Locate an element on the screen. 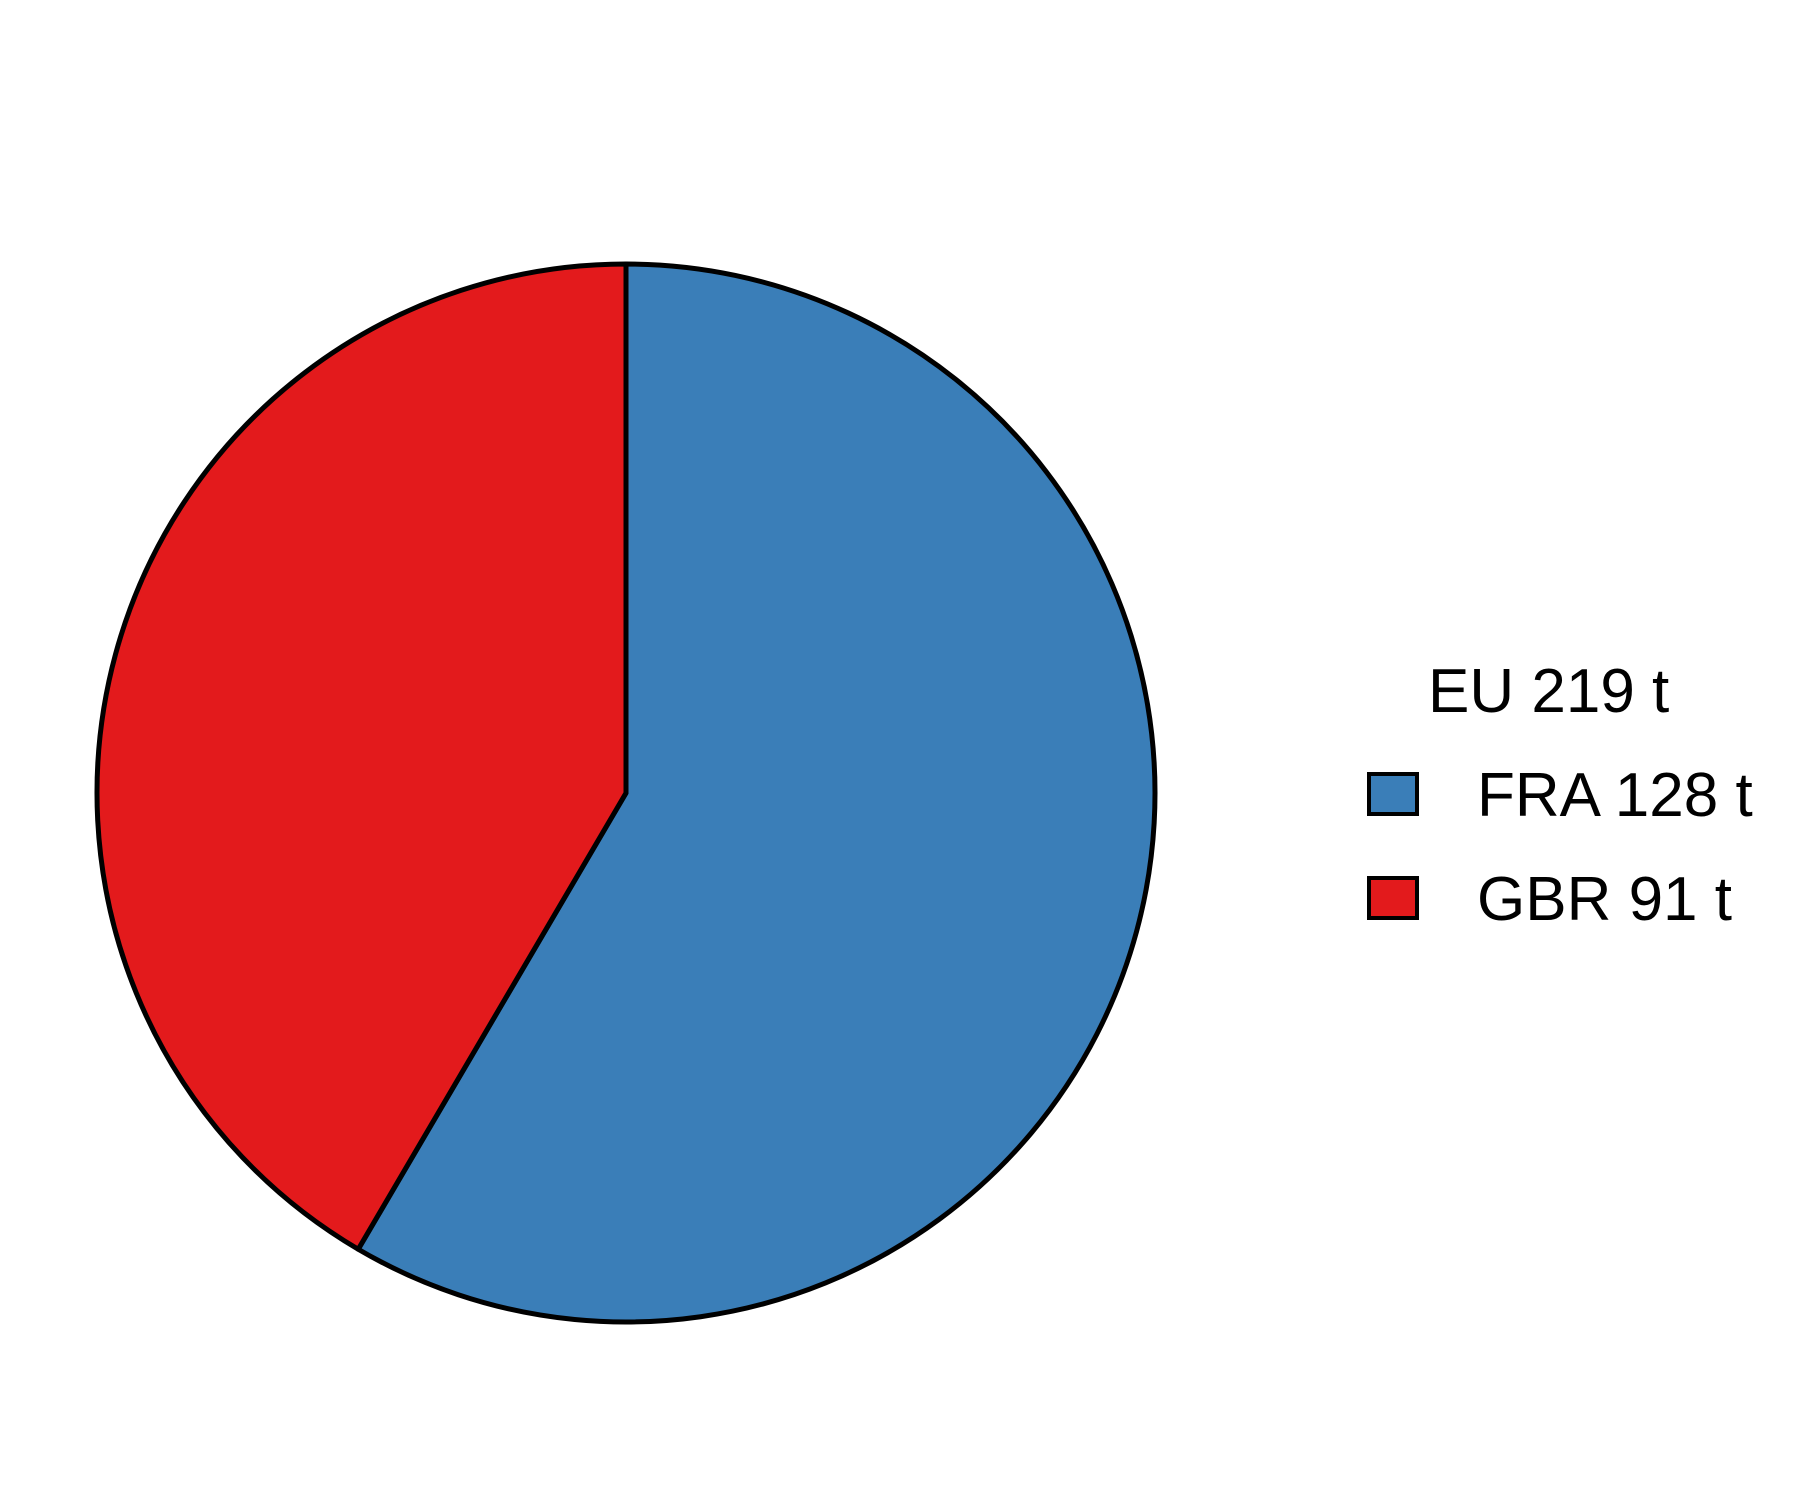 This screenshot has height=1500, width=1800. legend-label-gbr: GBR 91 t is located at coordinates (1604, 899).